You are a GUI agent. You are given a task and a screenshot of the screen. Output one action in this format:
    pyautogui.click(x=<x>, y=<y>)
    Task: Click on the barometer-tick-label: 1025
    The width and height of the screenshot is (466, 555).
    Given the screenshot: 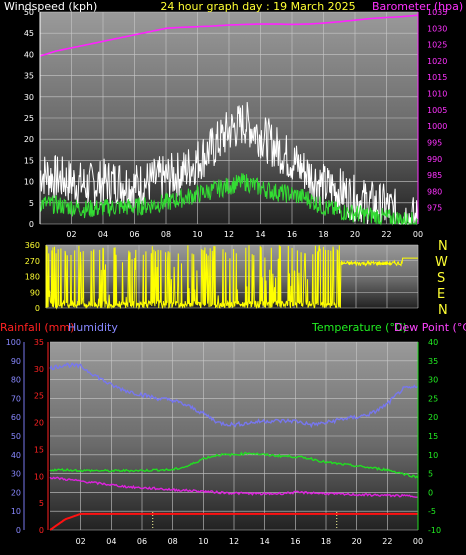 What is the action you would take?
    pyautogui.click(x=437, y=45)
    